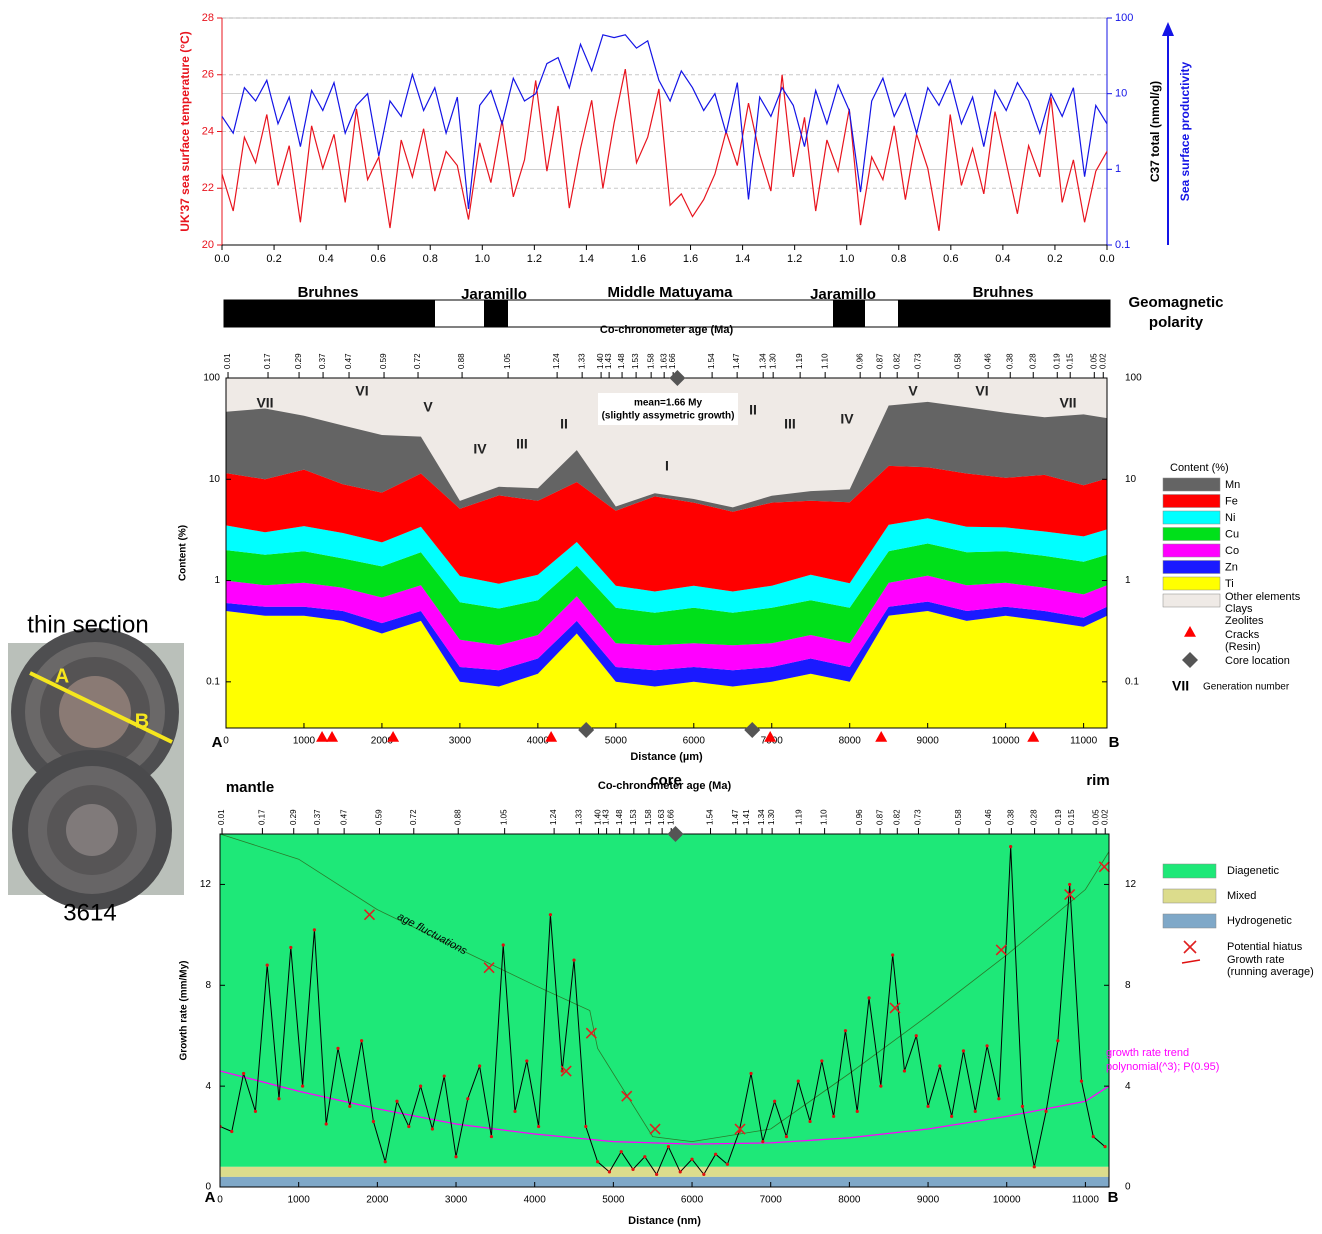 The image size is (1322, 1234). What do you see at coordinates (1176, 322) in the screenshot?
I see `polarity-title: polarity` at bounding box center [1176, 322].